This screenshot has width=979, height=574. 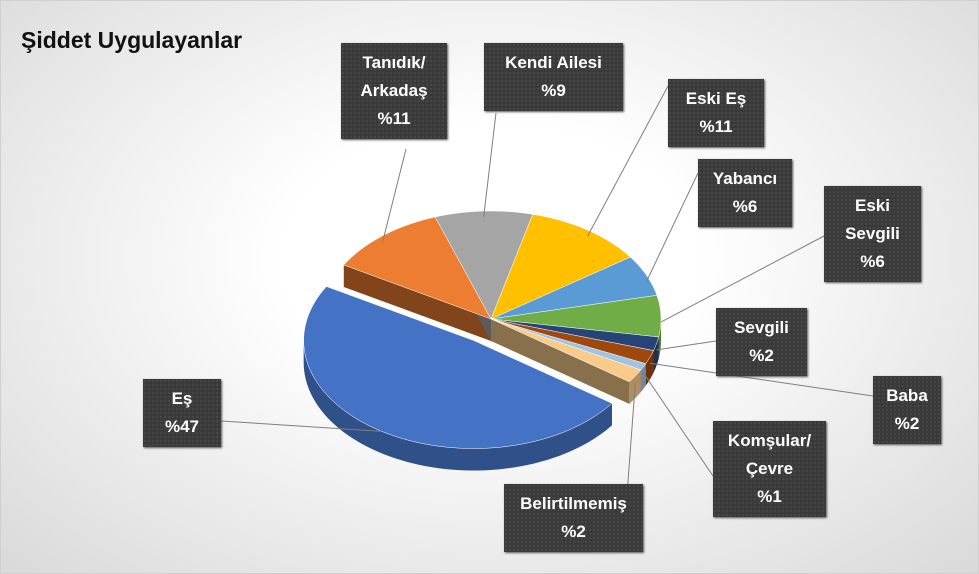 What do you see at coordinates (769, 496) in the screenshot?
I see `label-value: %1` at bounding box center [769, 496].